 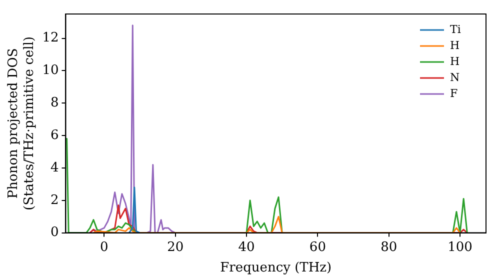 I want to click on y-tick-label: 10, so click(x=50, y=70).